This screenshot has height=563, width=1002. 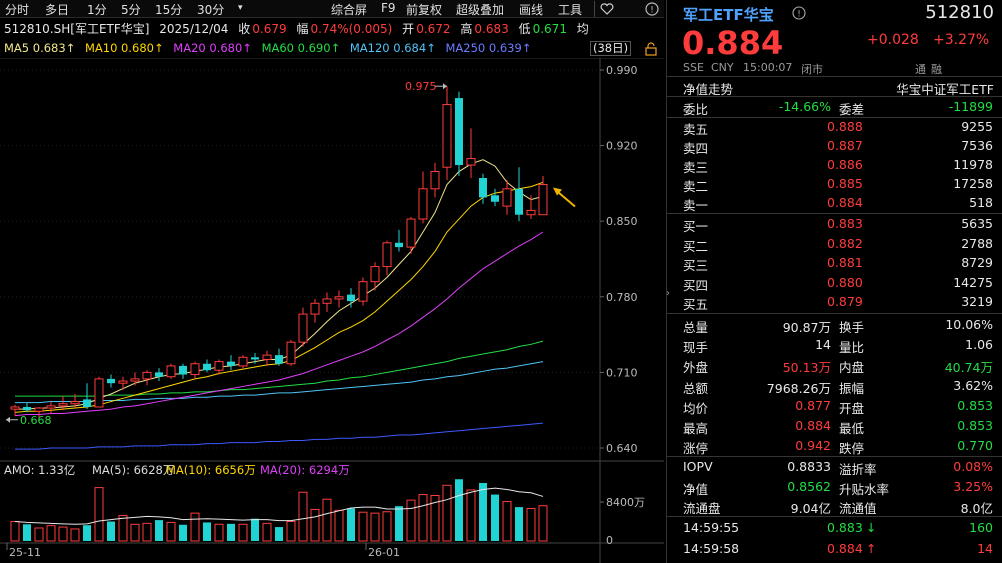 What do you see at coordinates (858, 508) in the screenshot?
I see `etf-label: 流通值` at bounding box center [858, 508].